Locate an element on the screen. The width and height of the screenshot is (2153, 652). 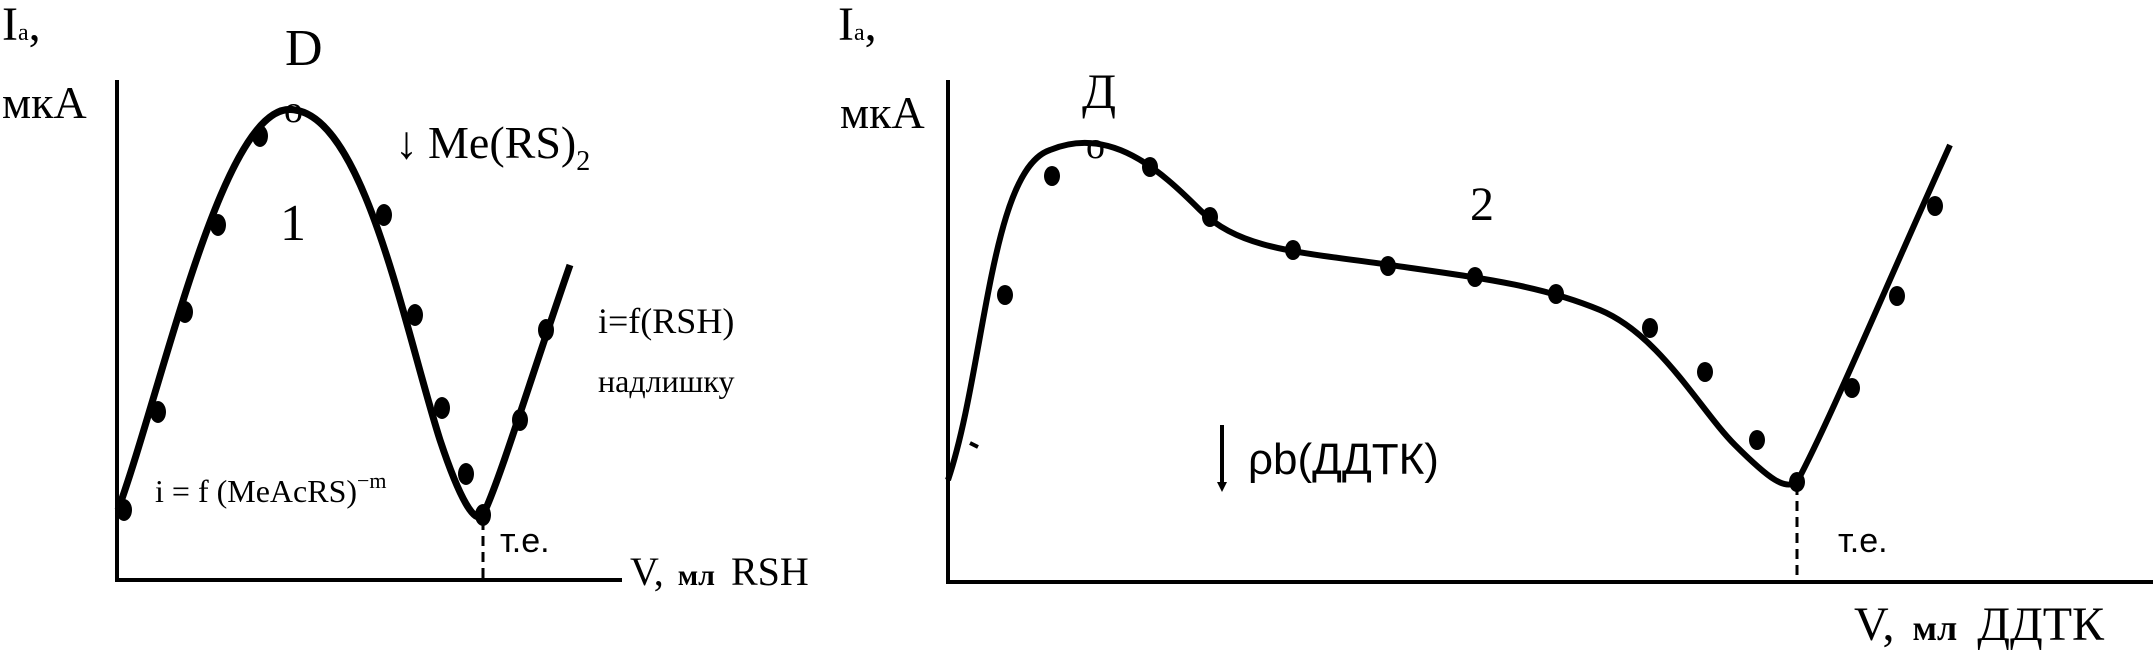
left-peak-marker: o is located at coordinates (293, 110).